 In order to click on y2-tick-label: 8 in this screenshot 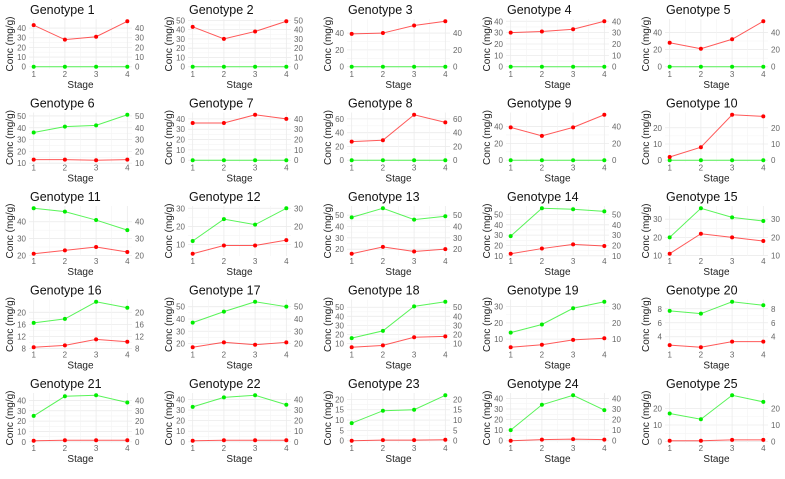, I will do `click(137, 348)`.